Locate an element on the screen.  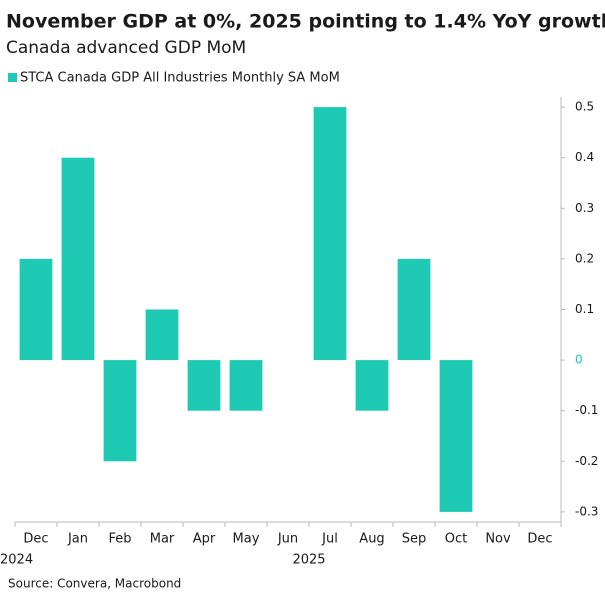
x-tick-label: Jun is located at coordinates (287, 539).